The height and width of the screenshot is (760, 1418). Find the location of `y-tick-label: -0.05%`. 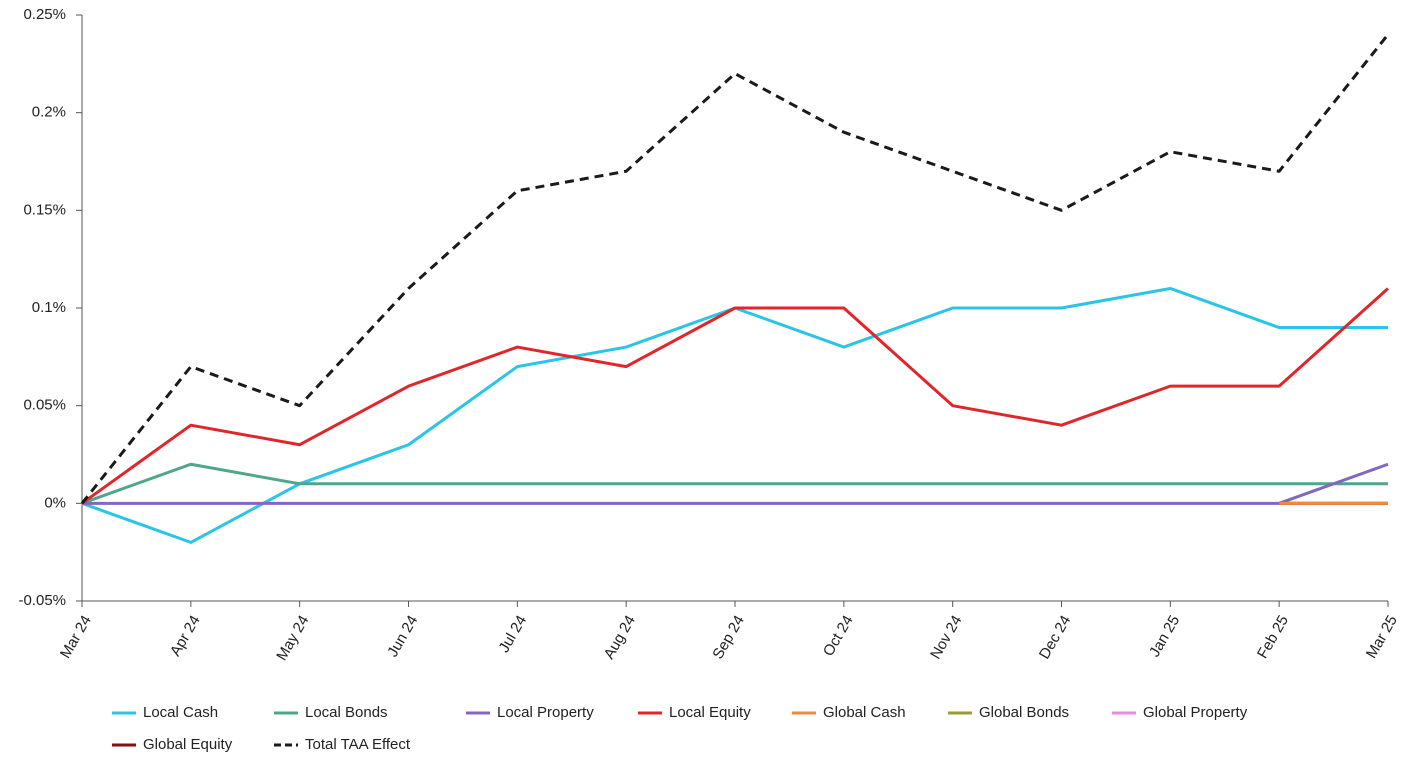

y-tick-label: -0.05% is located at coordinates (42, 600).